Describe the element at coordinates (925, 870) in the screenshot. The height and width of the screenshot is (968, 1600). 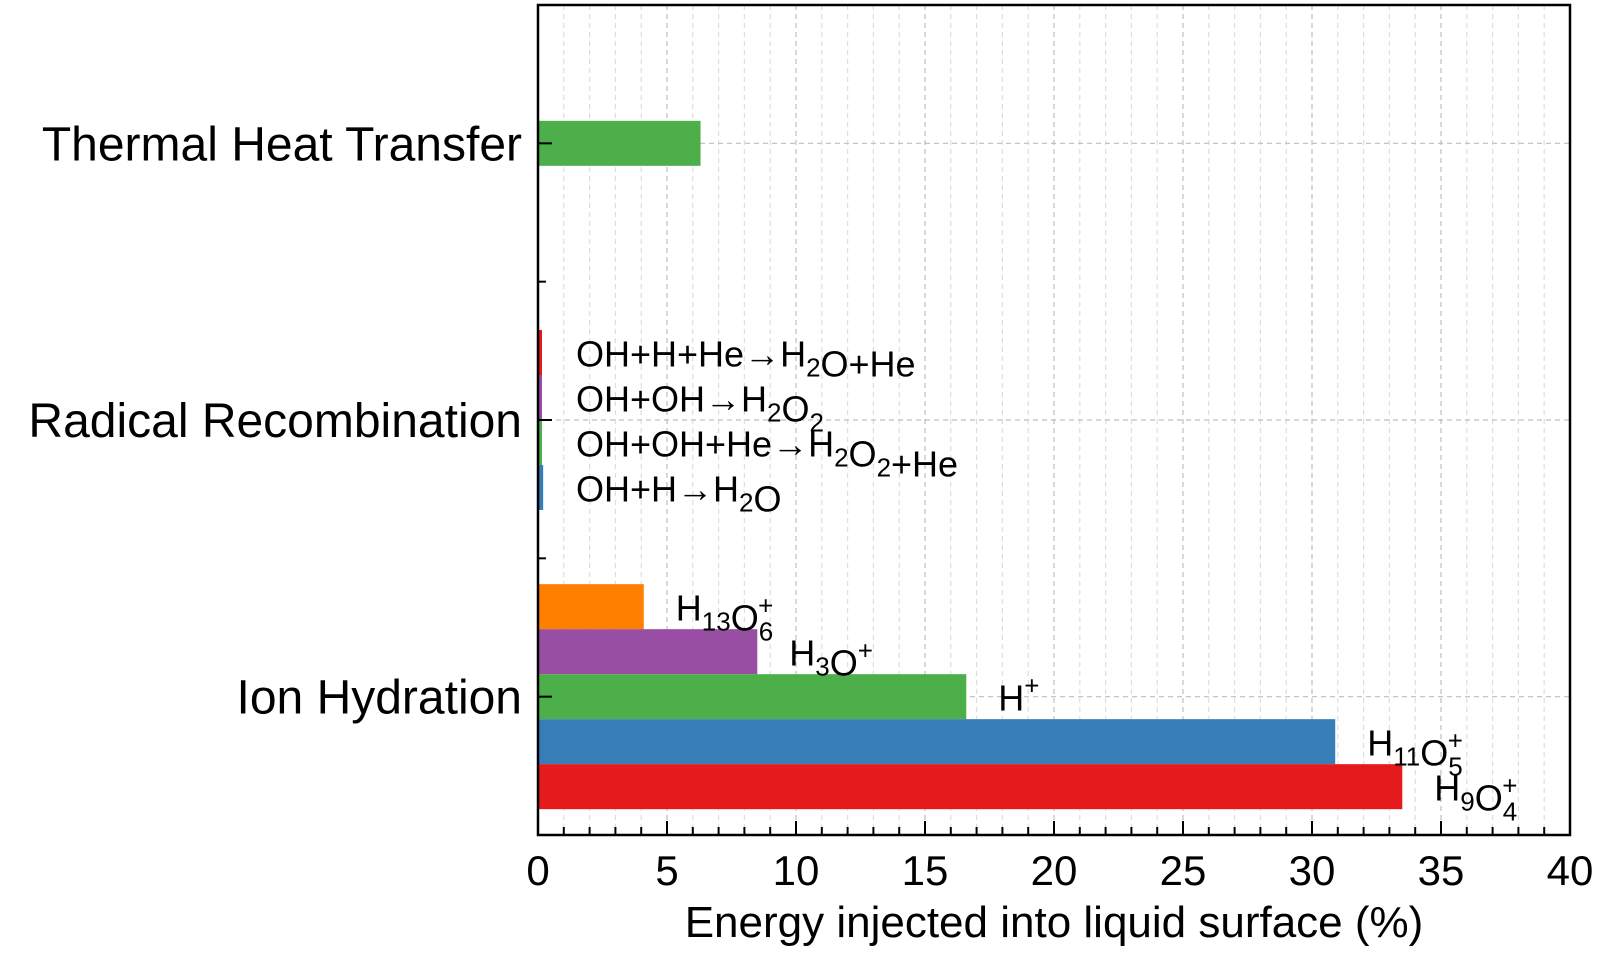
I see `x-tick-label: 15` at that location.